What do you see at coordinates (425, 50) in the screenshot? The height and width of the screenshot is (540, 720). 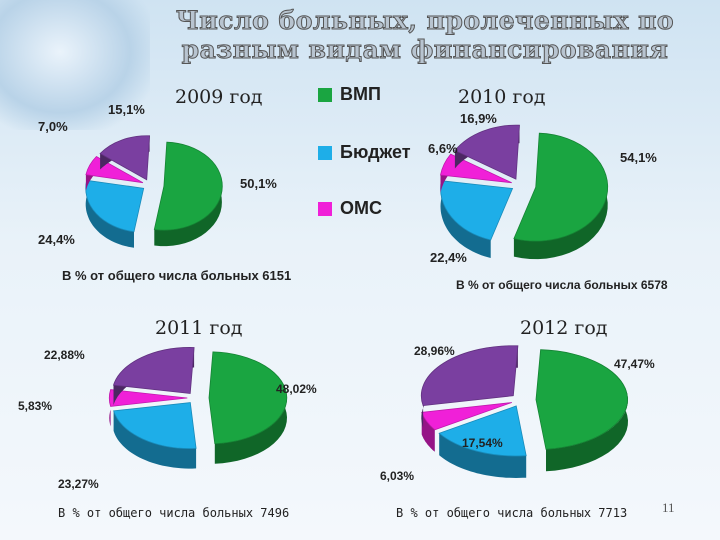 I see `page-title-line2: разным видам финансирования` at bounding box center [425, 50].